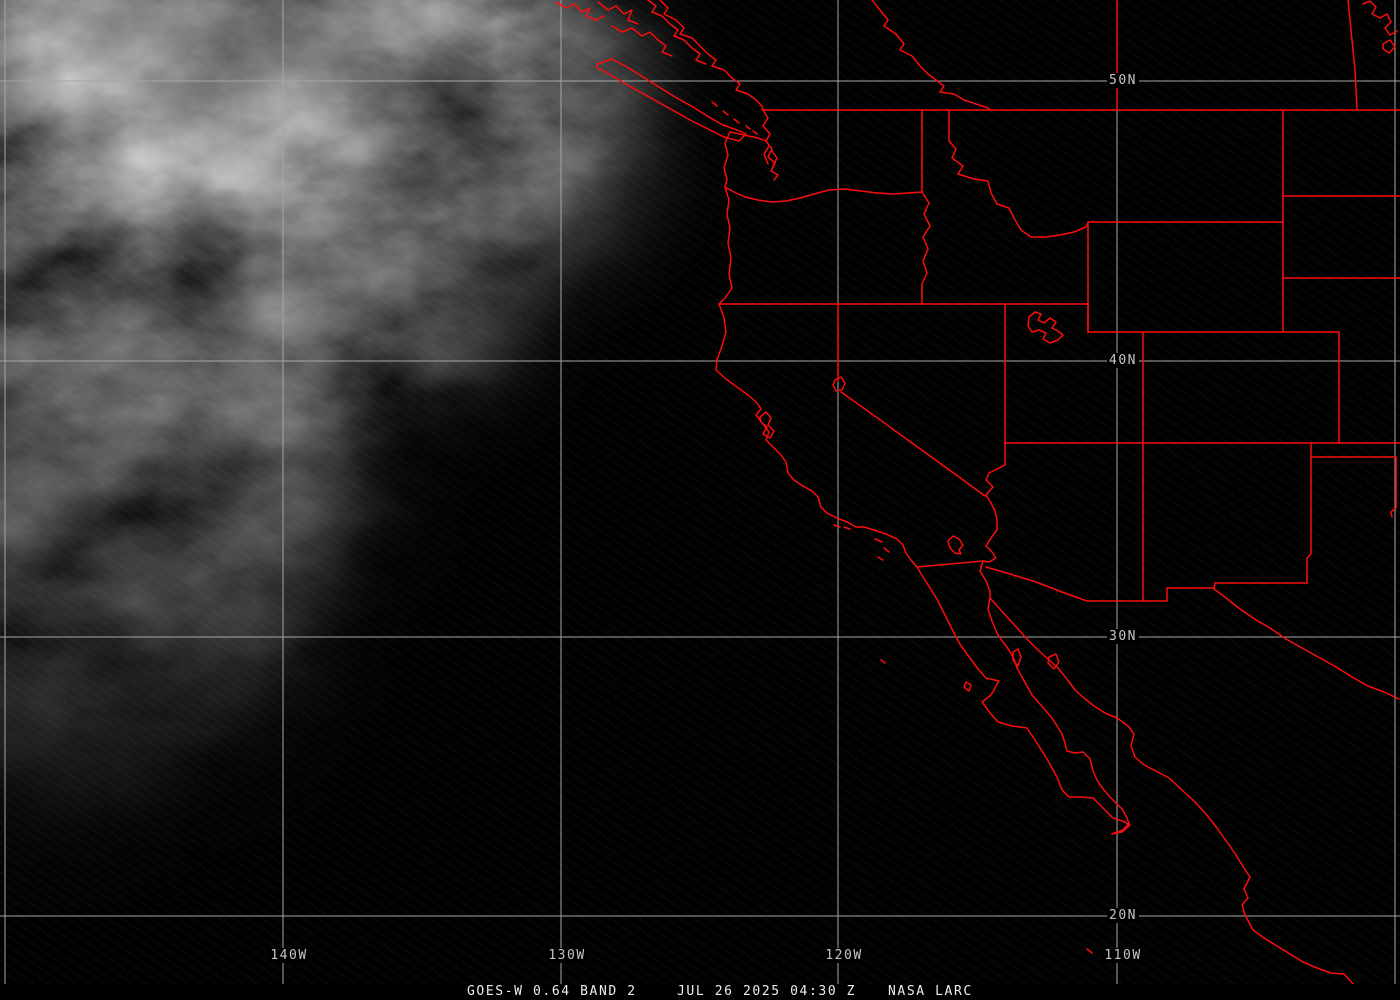 The height and width of the screenshot is (1000, 1400). I want to click on mx-mainland-coast, so click(1180, 798).